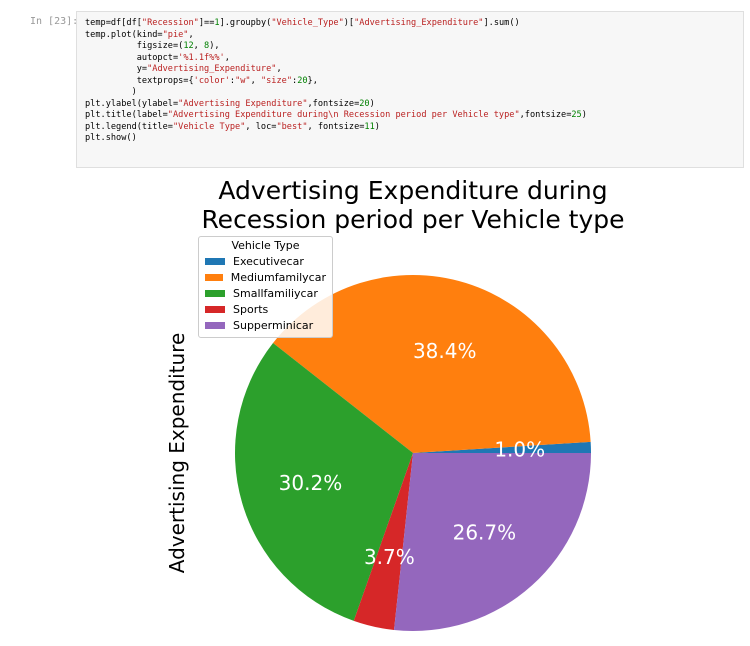 This screenshot has height=646, width=750. I want to click on code-line: temp.plot(kind="pie",, so click(410, 36).